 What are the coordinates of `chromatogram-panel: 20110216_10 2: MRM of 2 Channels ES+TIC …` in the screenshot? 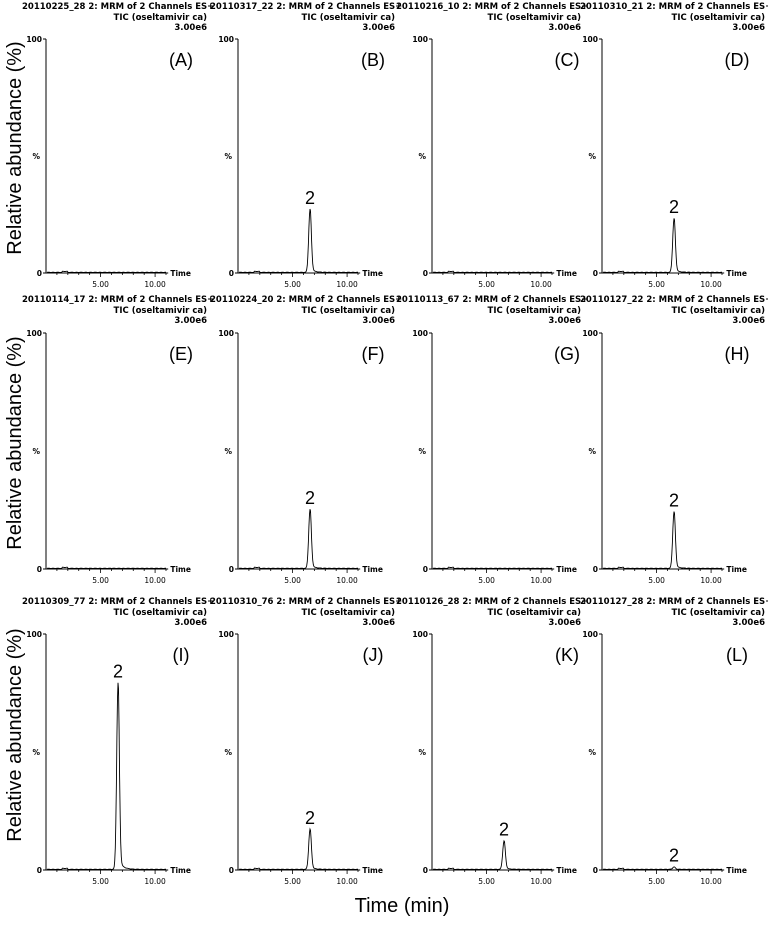 It's located at (492, 145).